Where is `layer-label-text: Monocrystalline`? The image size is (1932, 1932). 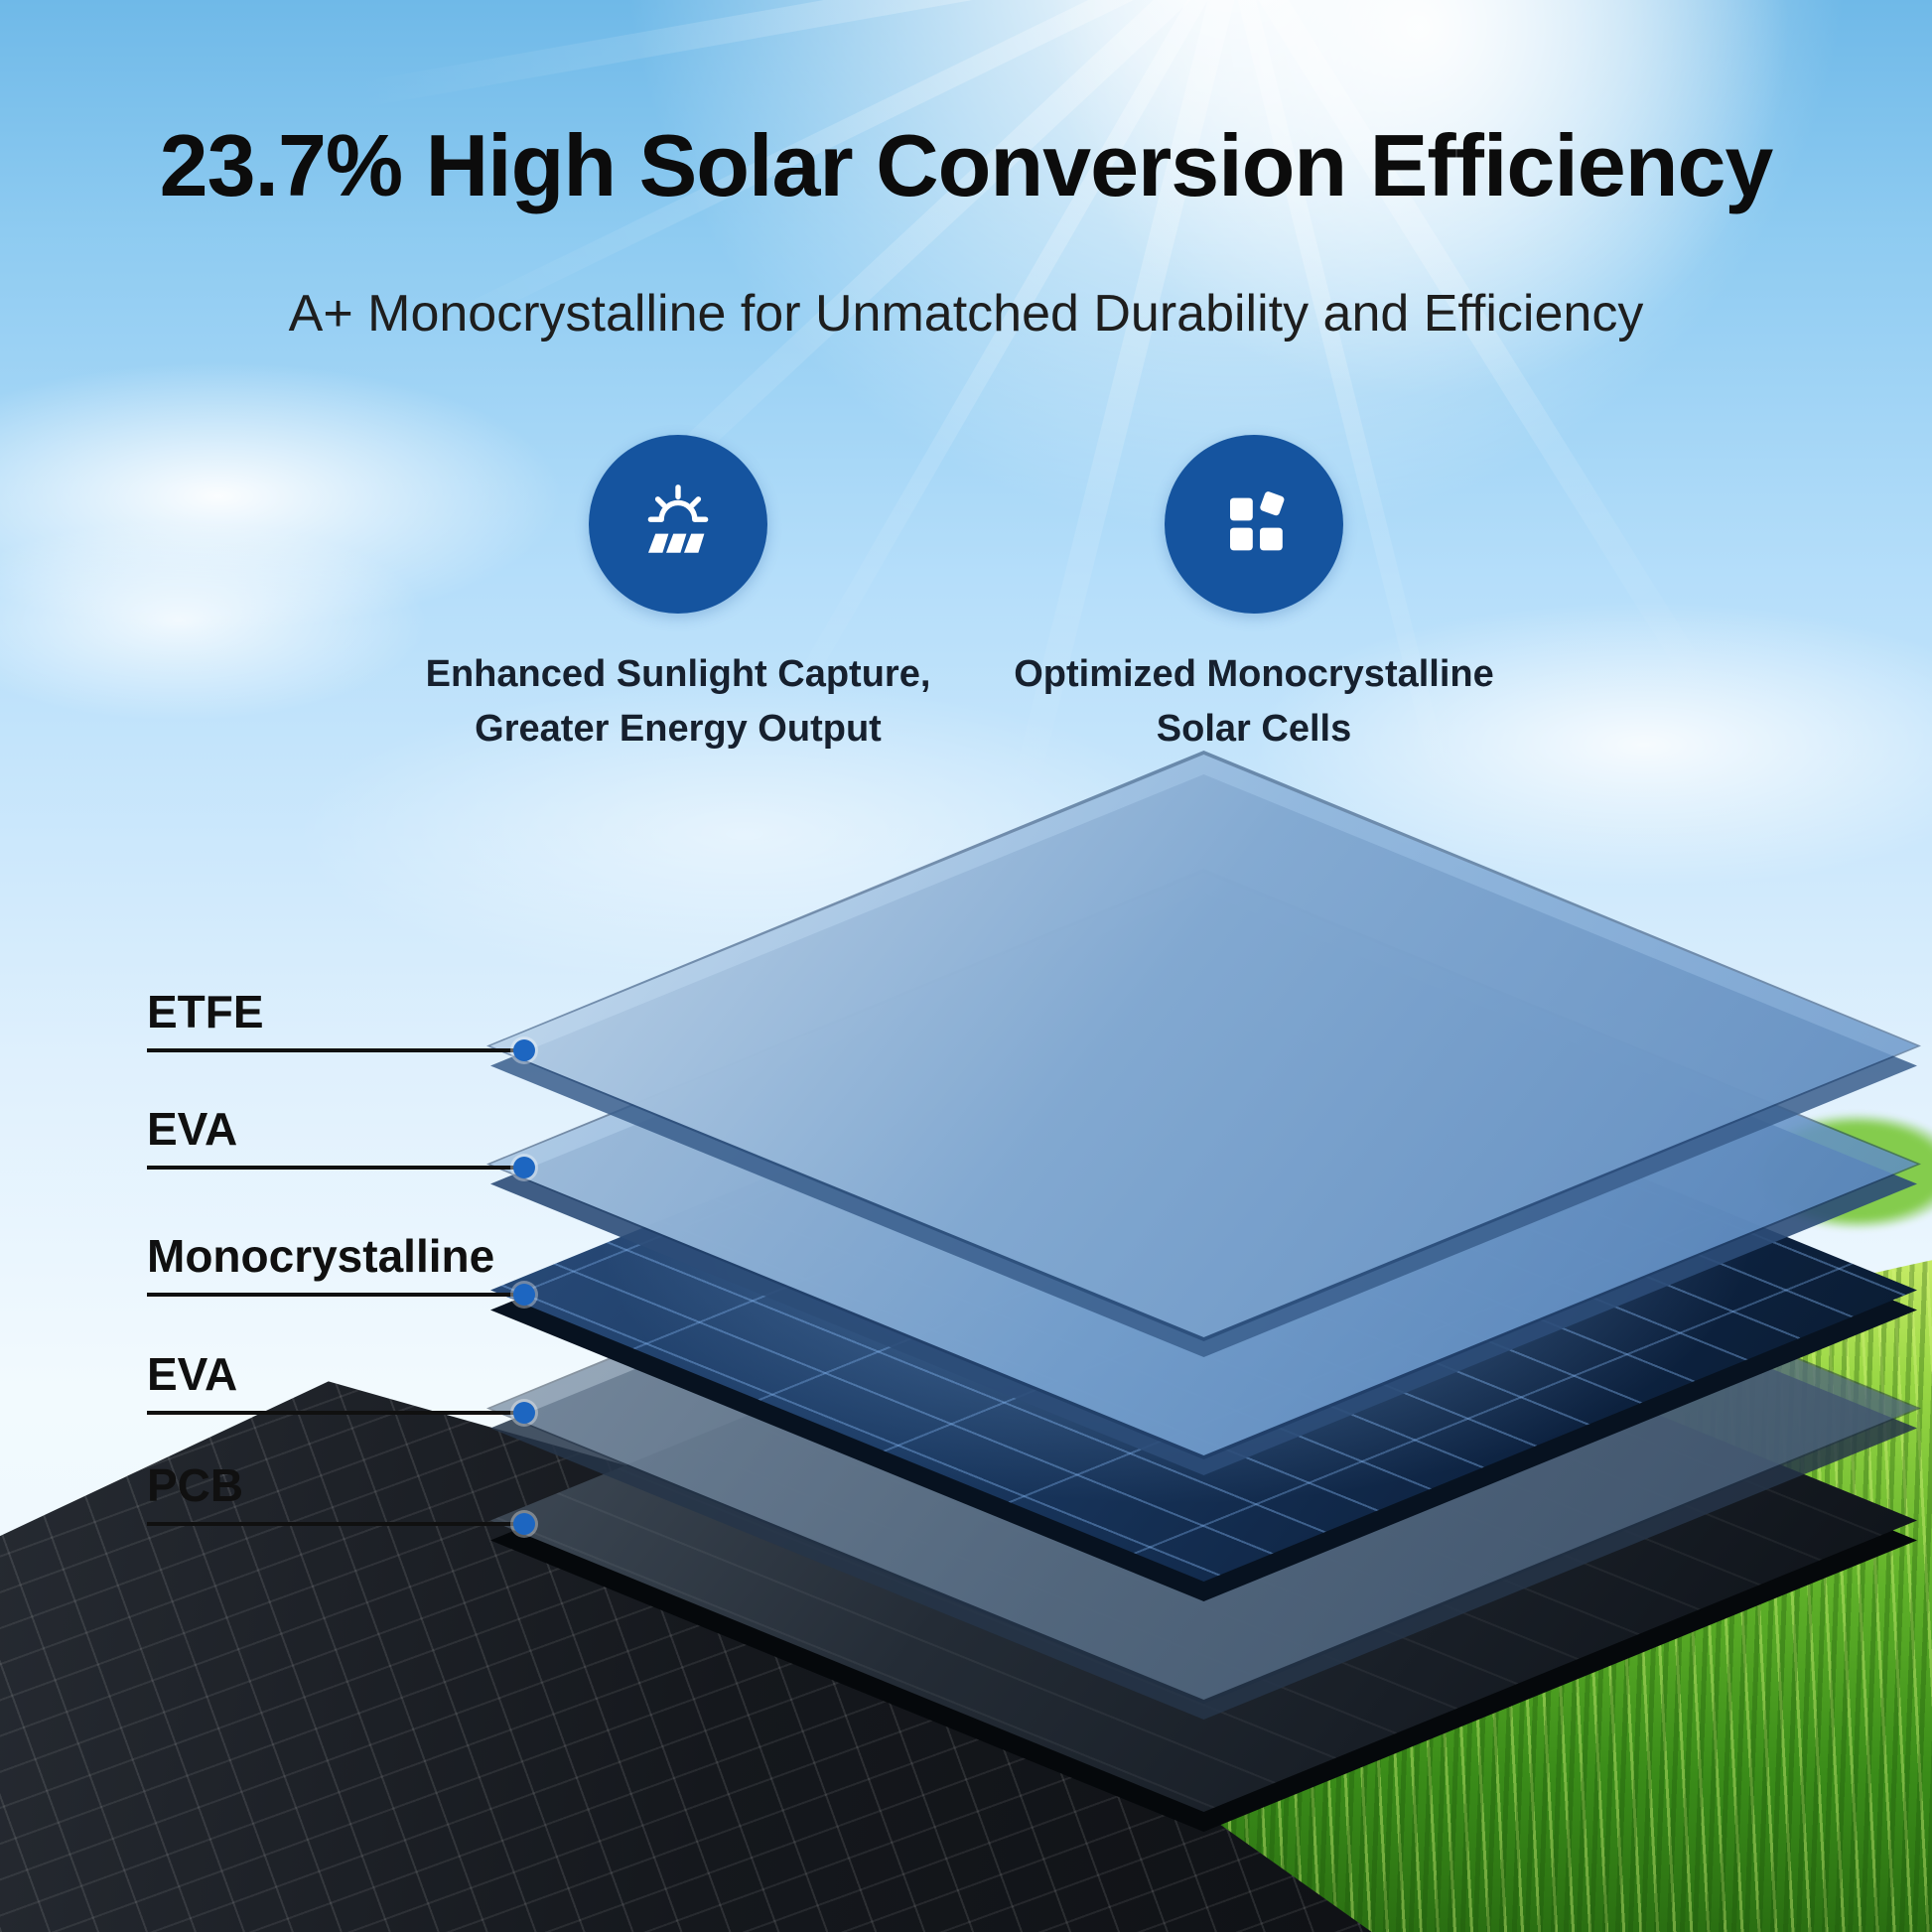
layer-label-text: Monocrystalline is located at coordinates (321, 1256).